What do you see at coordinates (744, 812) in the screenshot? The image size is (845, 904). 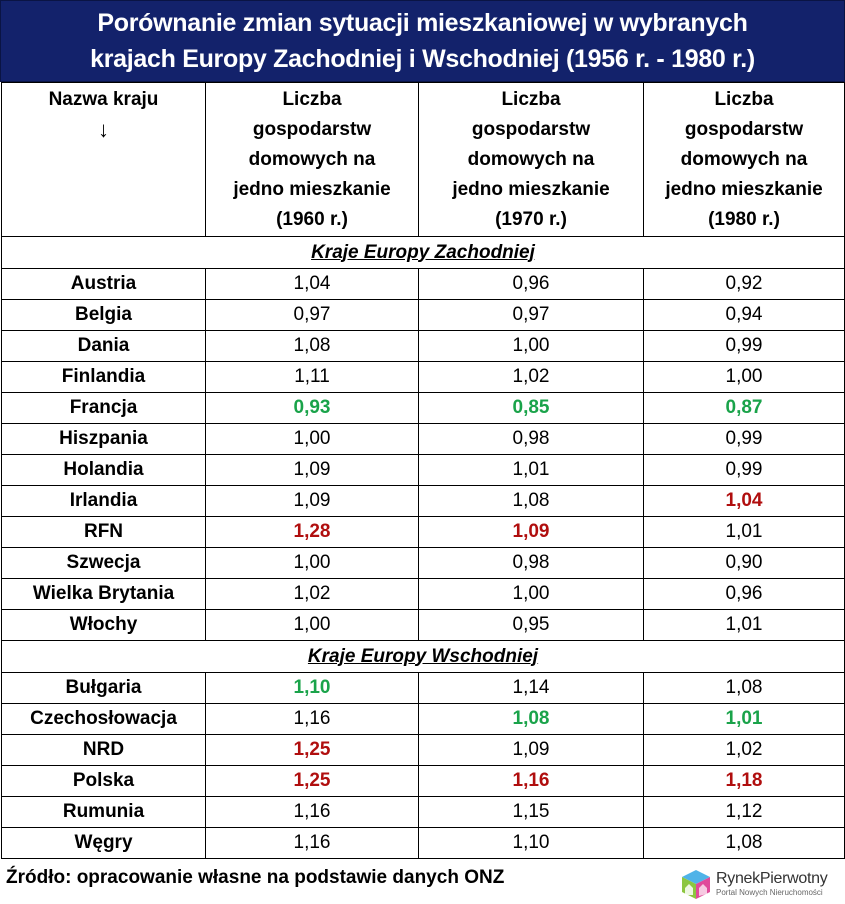 I see `value-1980: 1,12` at bounding box center [744, 812].